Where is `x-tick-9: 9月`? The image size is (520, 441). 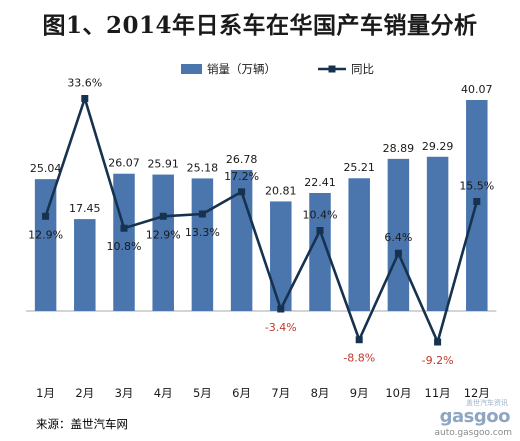 x-tick-9: 9月 is located at coordinates (359, 393).